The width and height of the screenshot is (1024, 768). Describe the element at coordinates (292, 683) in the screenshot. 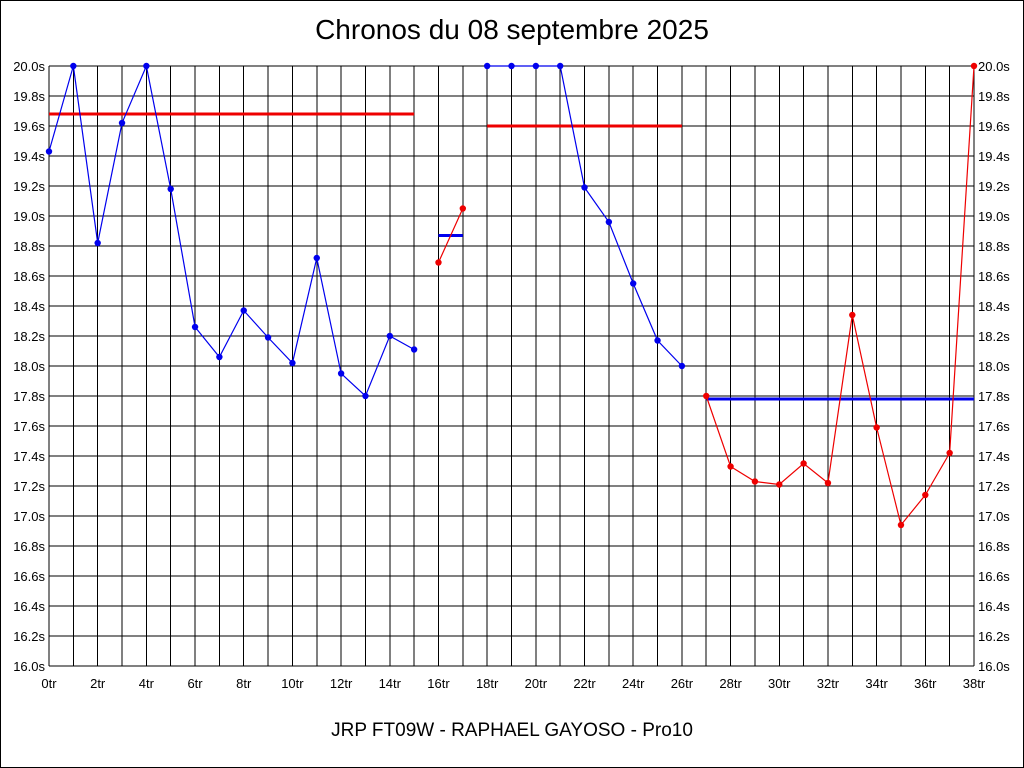

I see `x-tick-label: 10tr` at that location.